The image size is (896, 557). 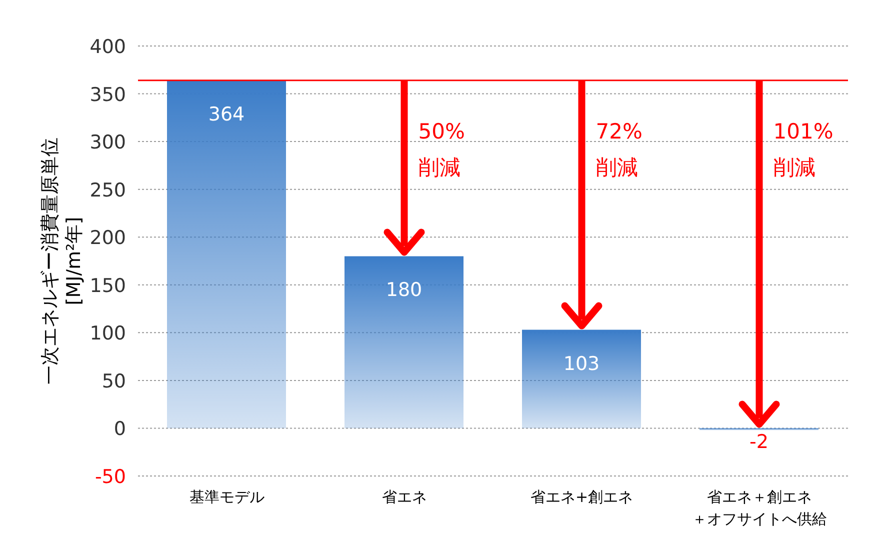 What do you see at coordinates (108, 143) in the screenshot?
I see `y-tick-label: 300` at bounding box center [108, 143].